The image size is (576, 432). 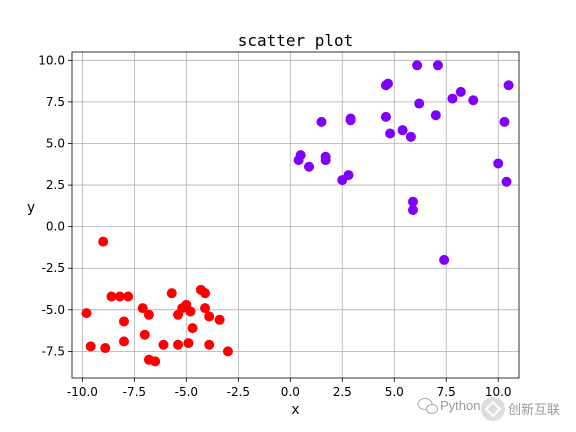 What do you see at coordinates (55, 227) in the screenshot?
I see `y-tick-label: 0.0` at bounding box center [55, 227].